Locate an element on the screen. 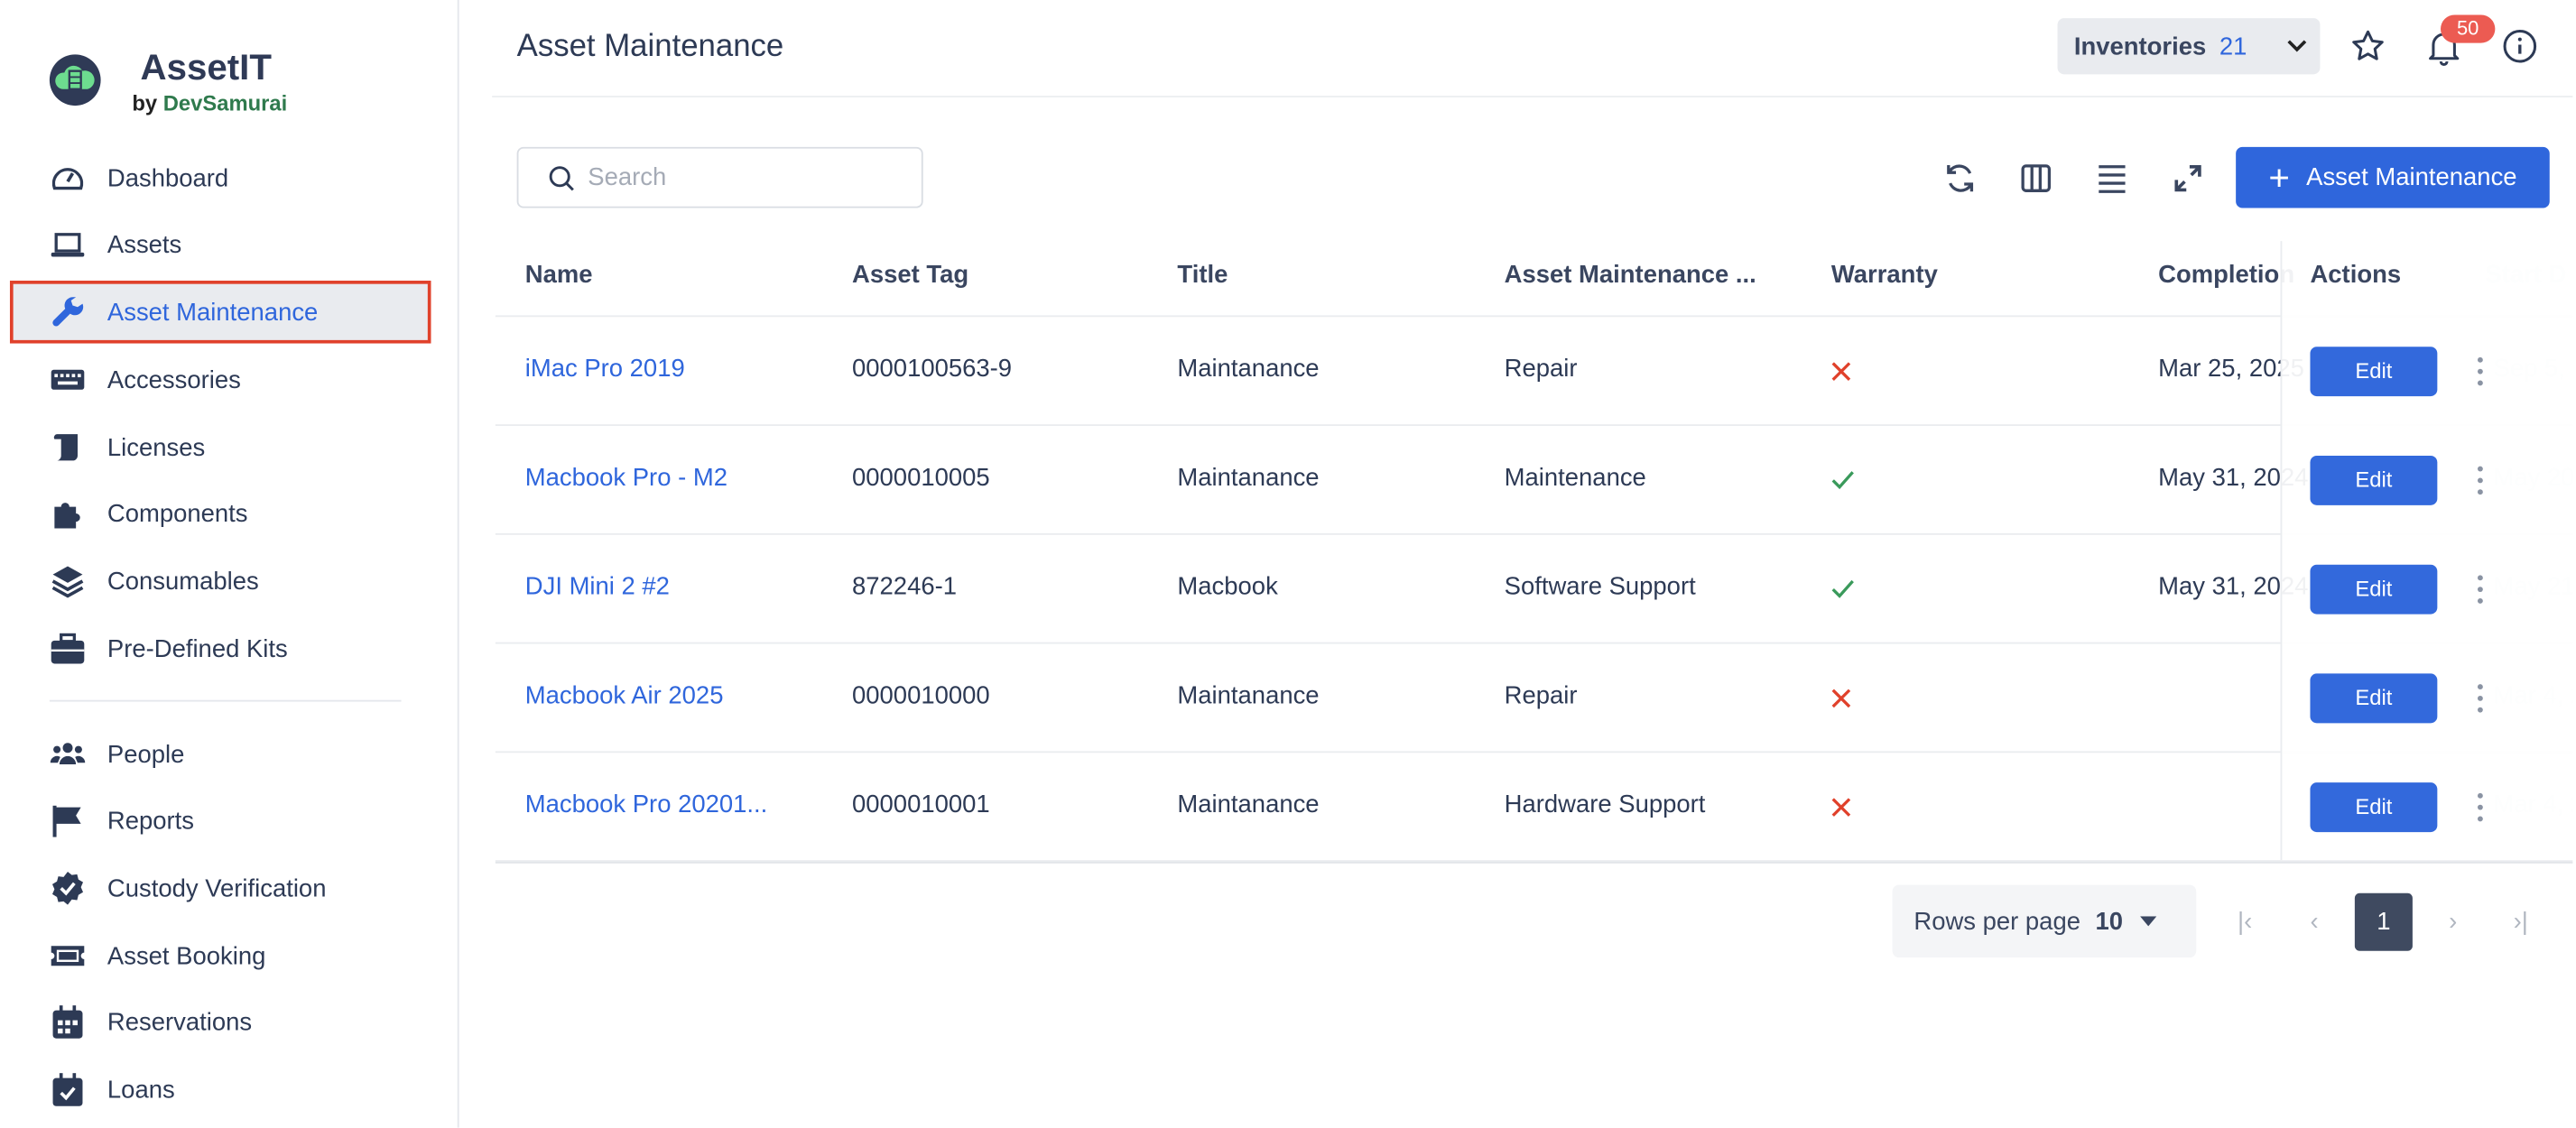 The height and width of the screenshot is (1128, 2576). inventories-dropdown: Inventories 21 is located at coordinates (2189, 46).